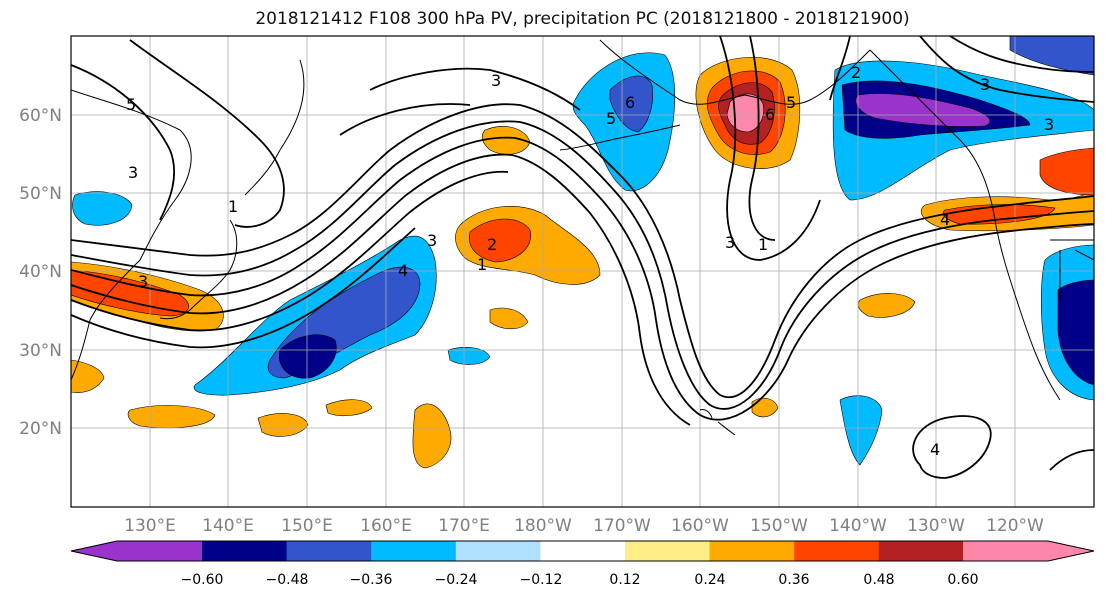  Describe the element at coordinates (40, 351) in the screenshot. I see `lat-tick-label: 30°N` at that location.